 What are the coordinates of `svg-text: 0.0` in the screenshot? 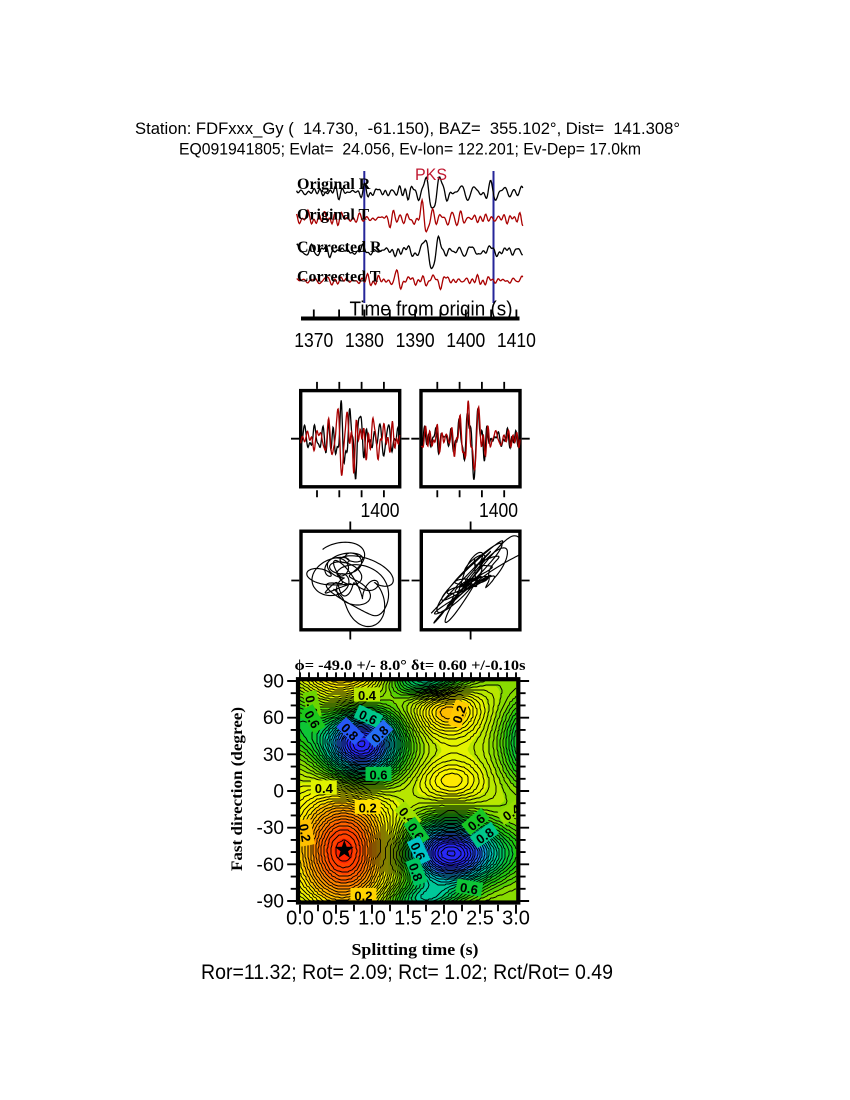 It's located at (300, 919).